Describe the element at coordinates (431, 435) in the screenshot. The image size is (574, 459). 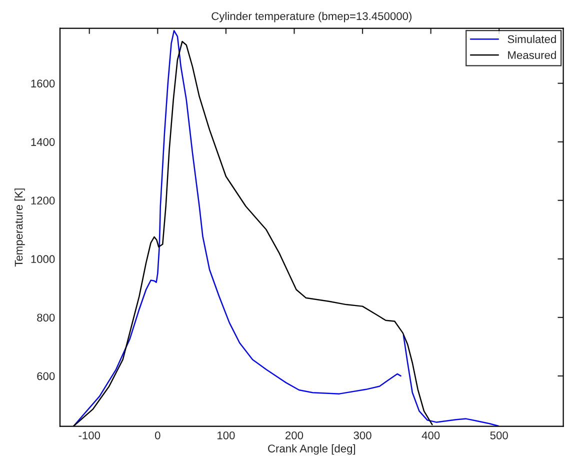
I see `x-tick-label: 400` at that location.